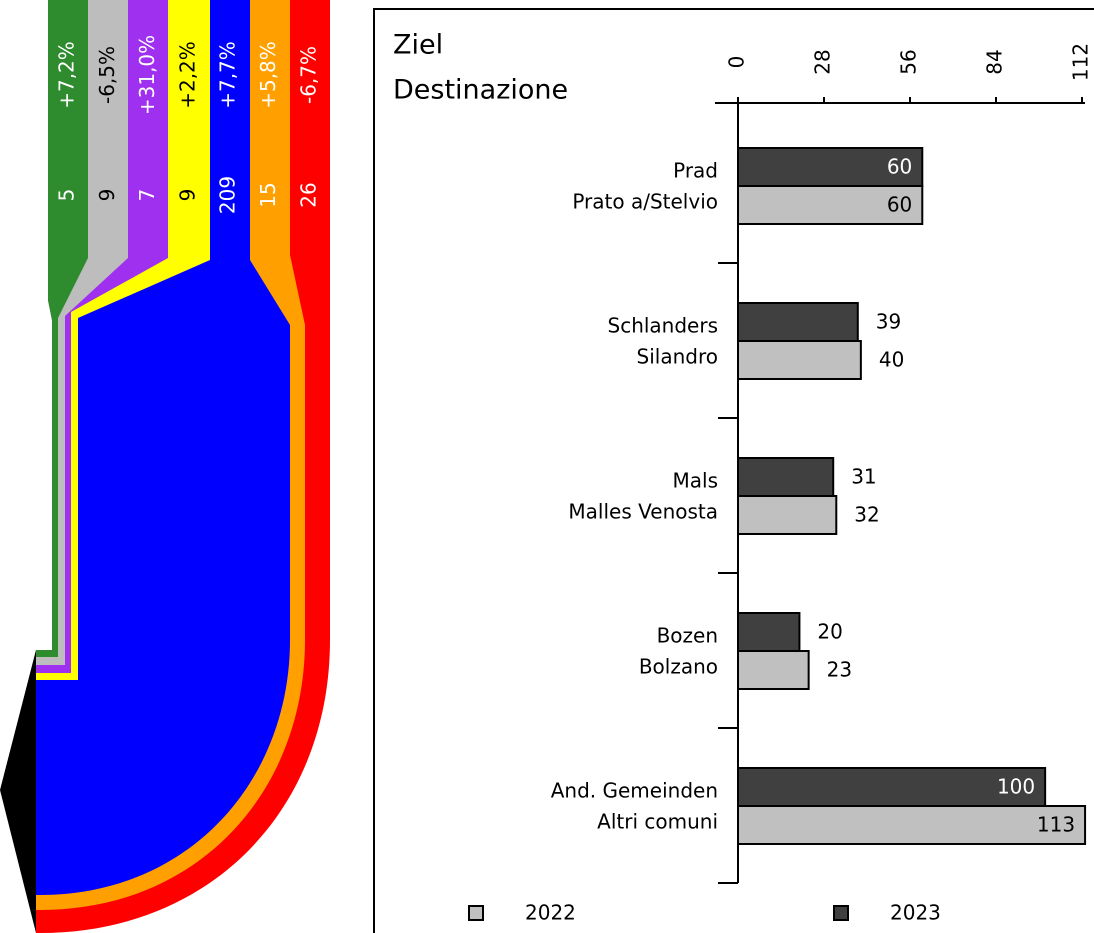  What do you see at coordinates (663, 326) in the screenshot?
I see `y-tick-label: Schlanders` at bounding box center [663, 326].